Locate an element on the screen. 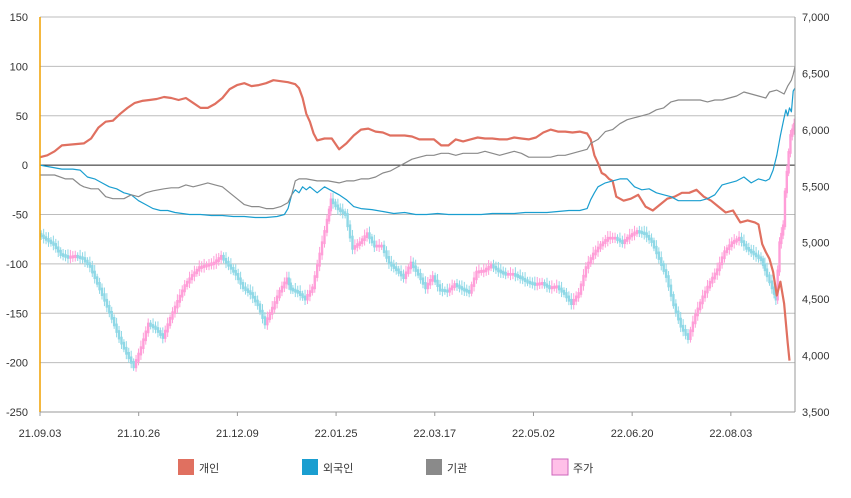  legend-swatch-individual is located at coordinates (186, 467).